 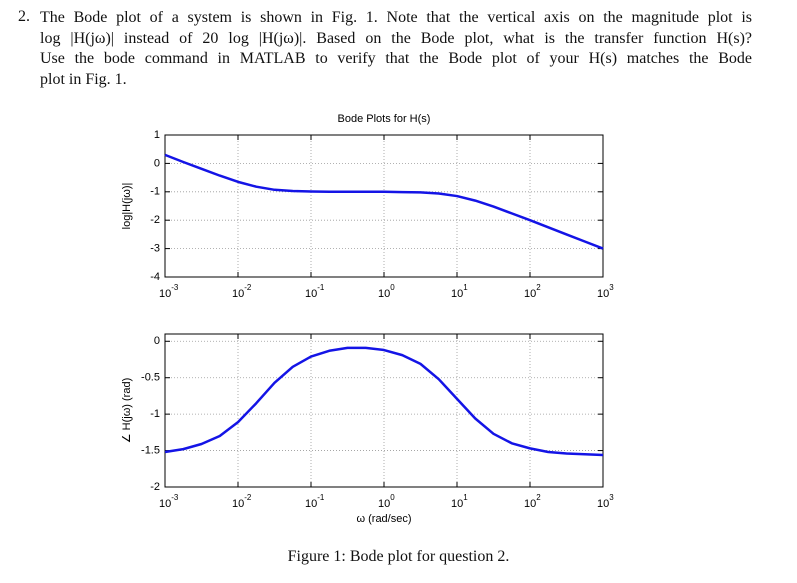 What do you see at coordinates (24, 16) in the screenshot?
I see `question-number: 2.` at bounding box center [24, 16].